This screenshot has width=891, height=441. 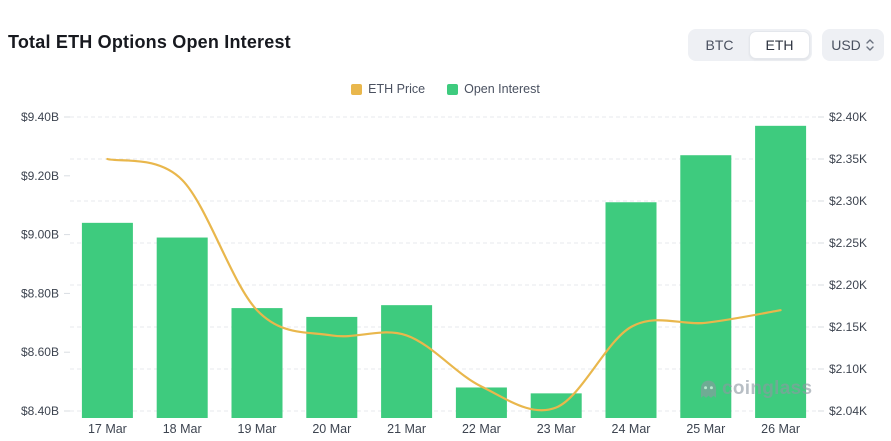 I want to click on x-axis-label: 22 Mar, so click(x=481, y=429).